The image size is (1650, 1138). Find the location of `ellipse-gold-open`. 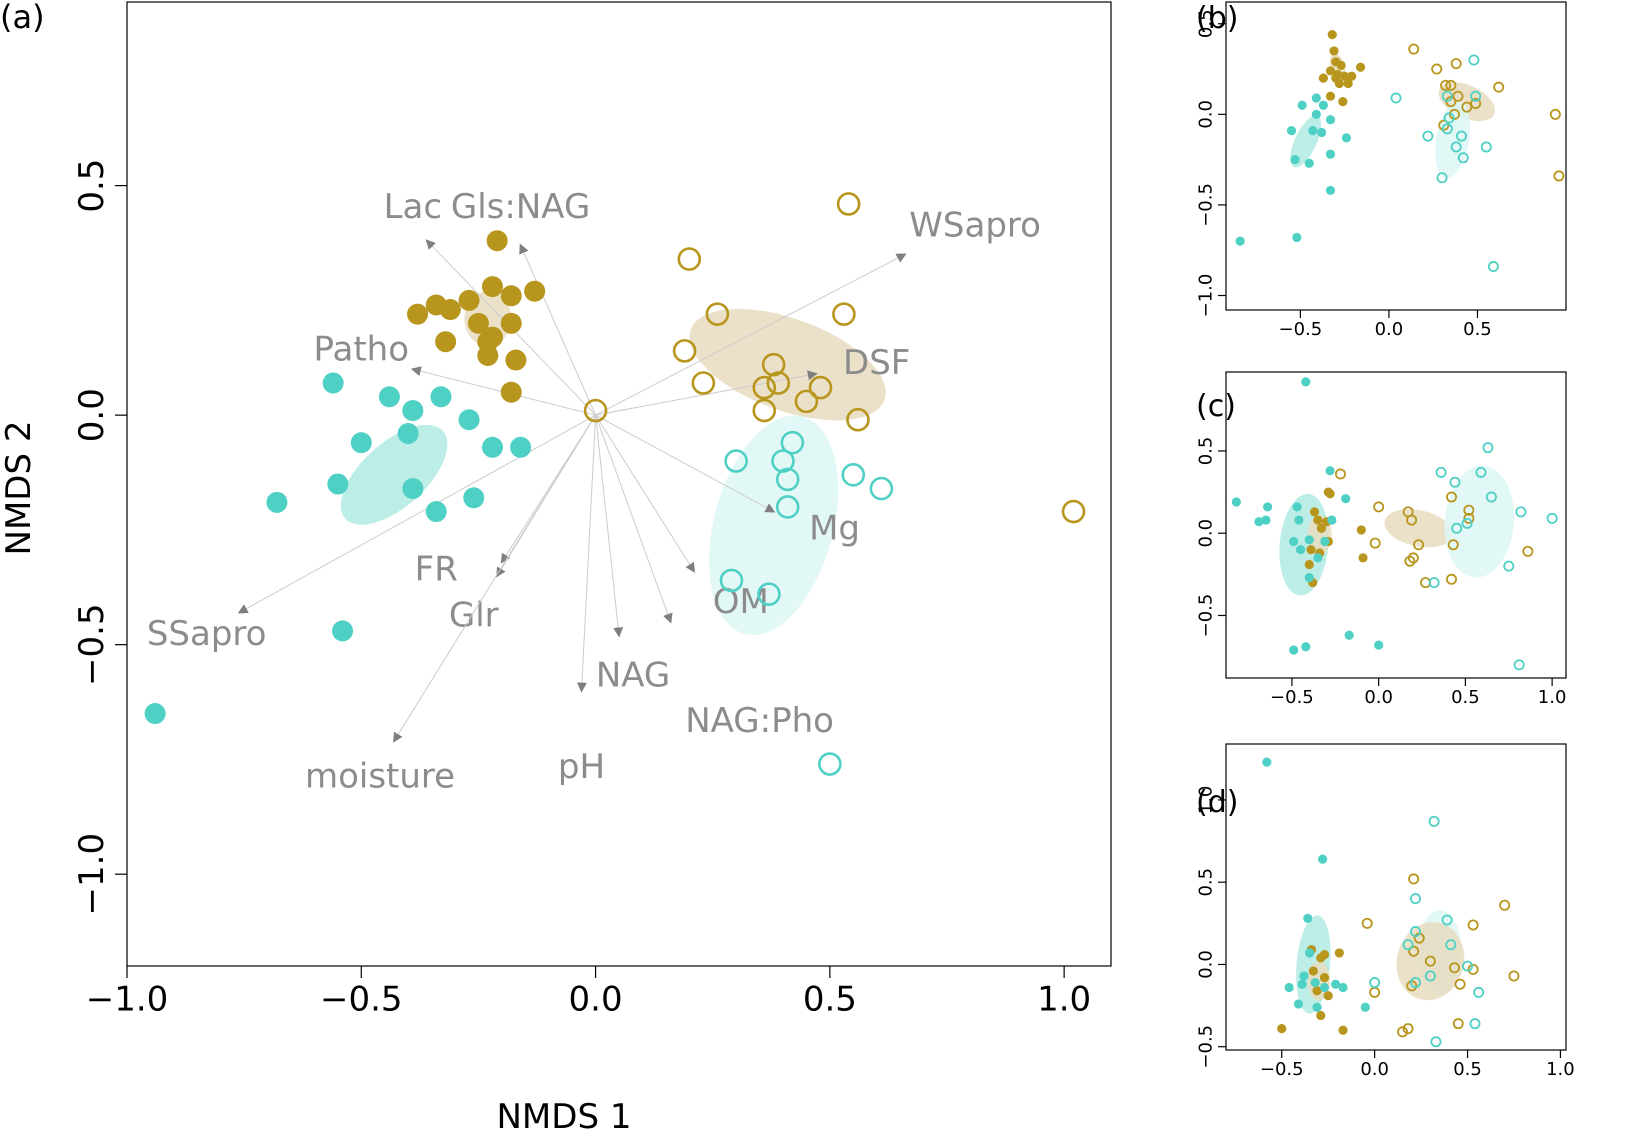

ellipse-gold-open is located at coordinates (787, 364).